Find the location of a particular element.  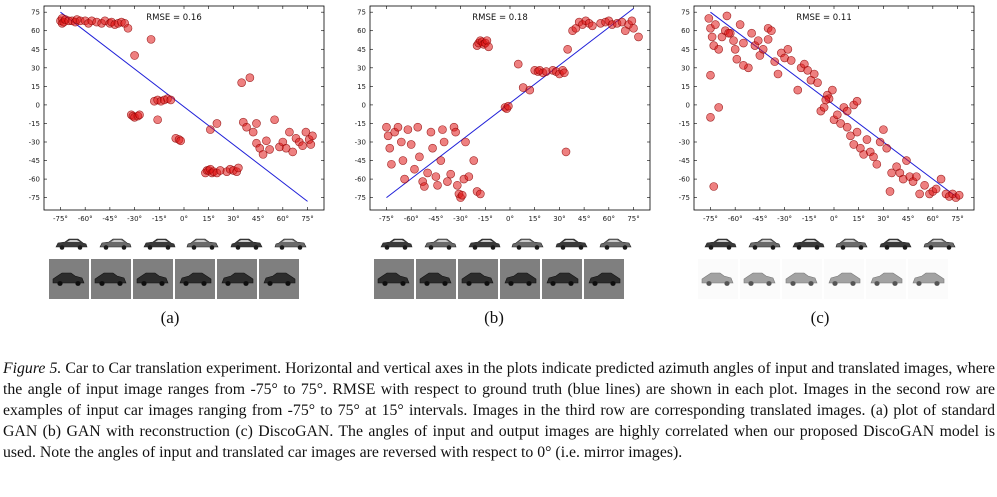

x-tick-label: 45° is located at coordinates (584, 219).